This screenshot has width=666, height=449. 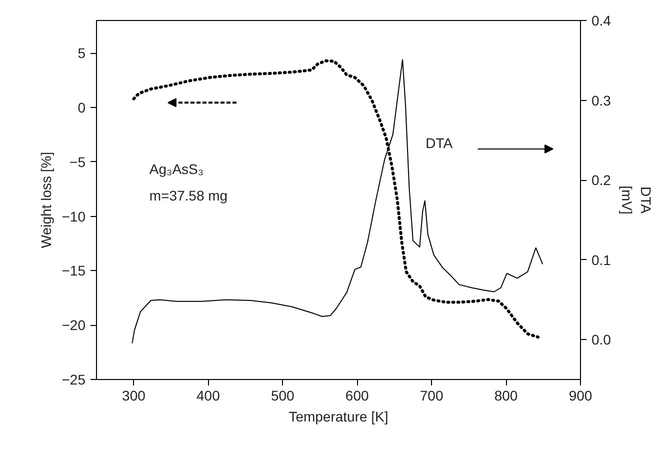 I want to click on x-tick-label: 700, so click(x=432, y=396).